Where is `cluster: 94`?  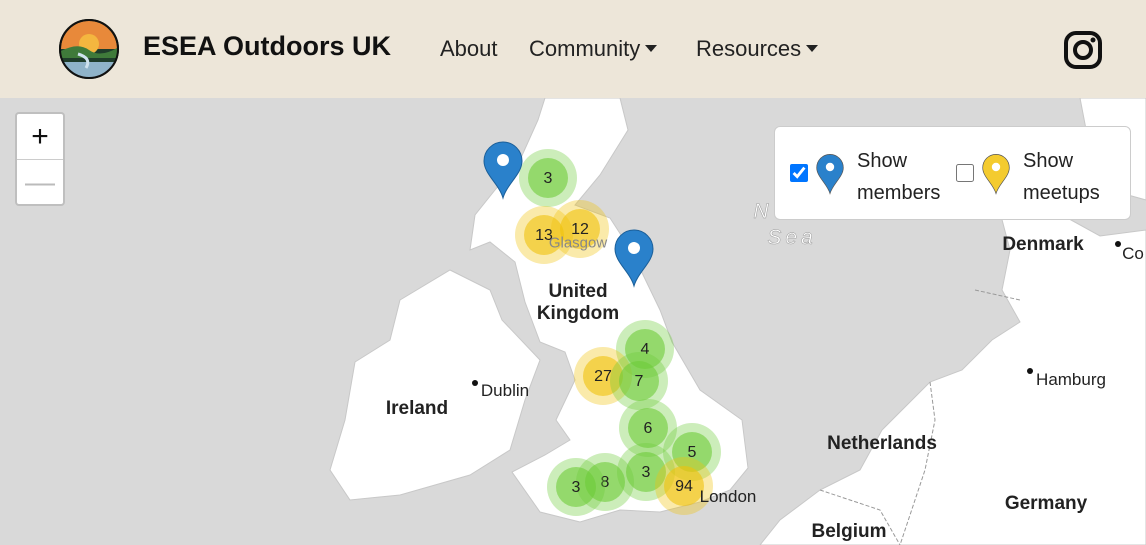
cluster: 94 is located at coordinates (684, 486).